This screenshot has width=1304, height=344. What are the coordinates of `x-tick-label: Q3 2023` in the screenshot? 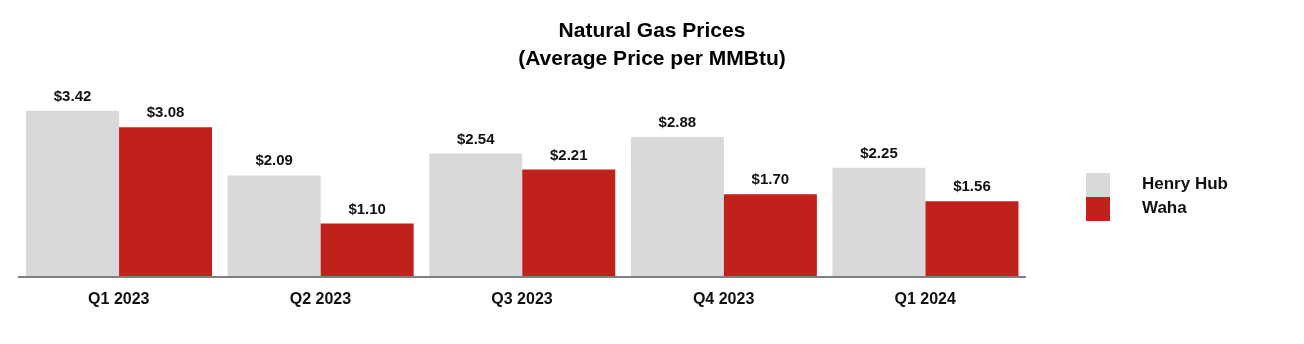 It's located at (522, 299).